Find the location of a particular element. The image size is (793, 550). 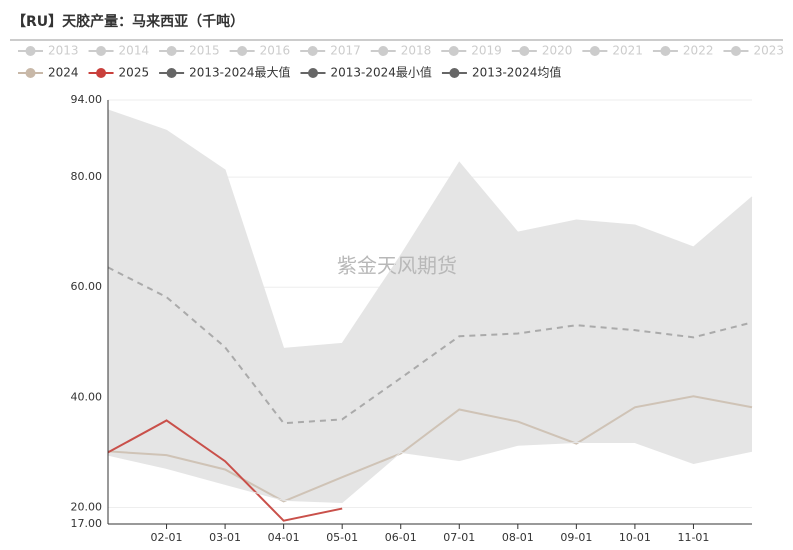

legend-item: 2024 is located at coordinates (48, 73).